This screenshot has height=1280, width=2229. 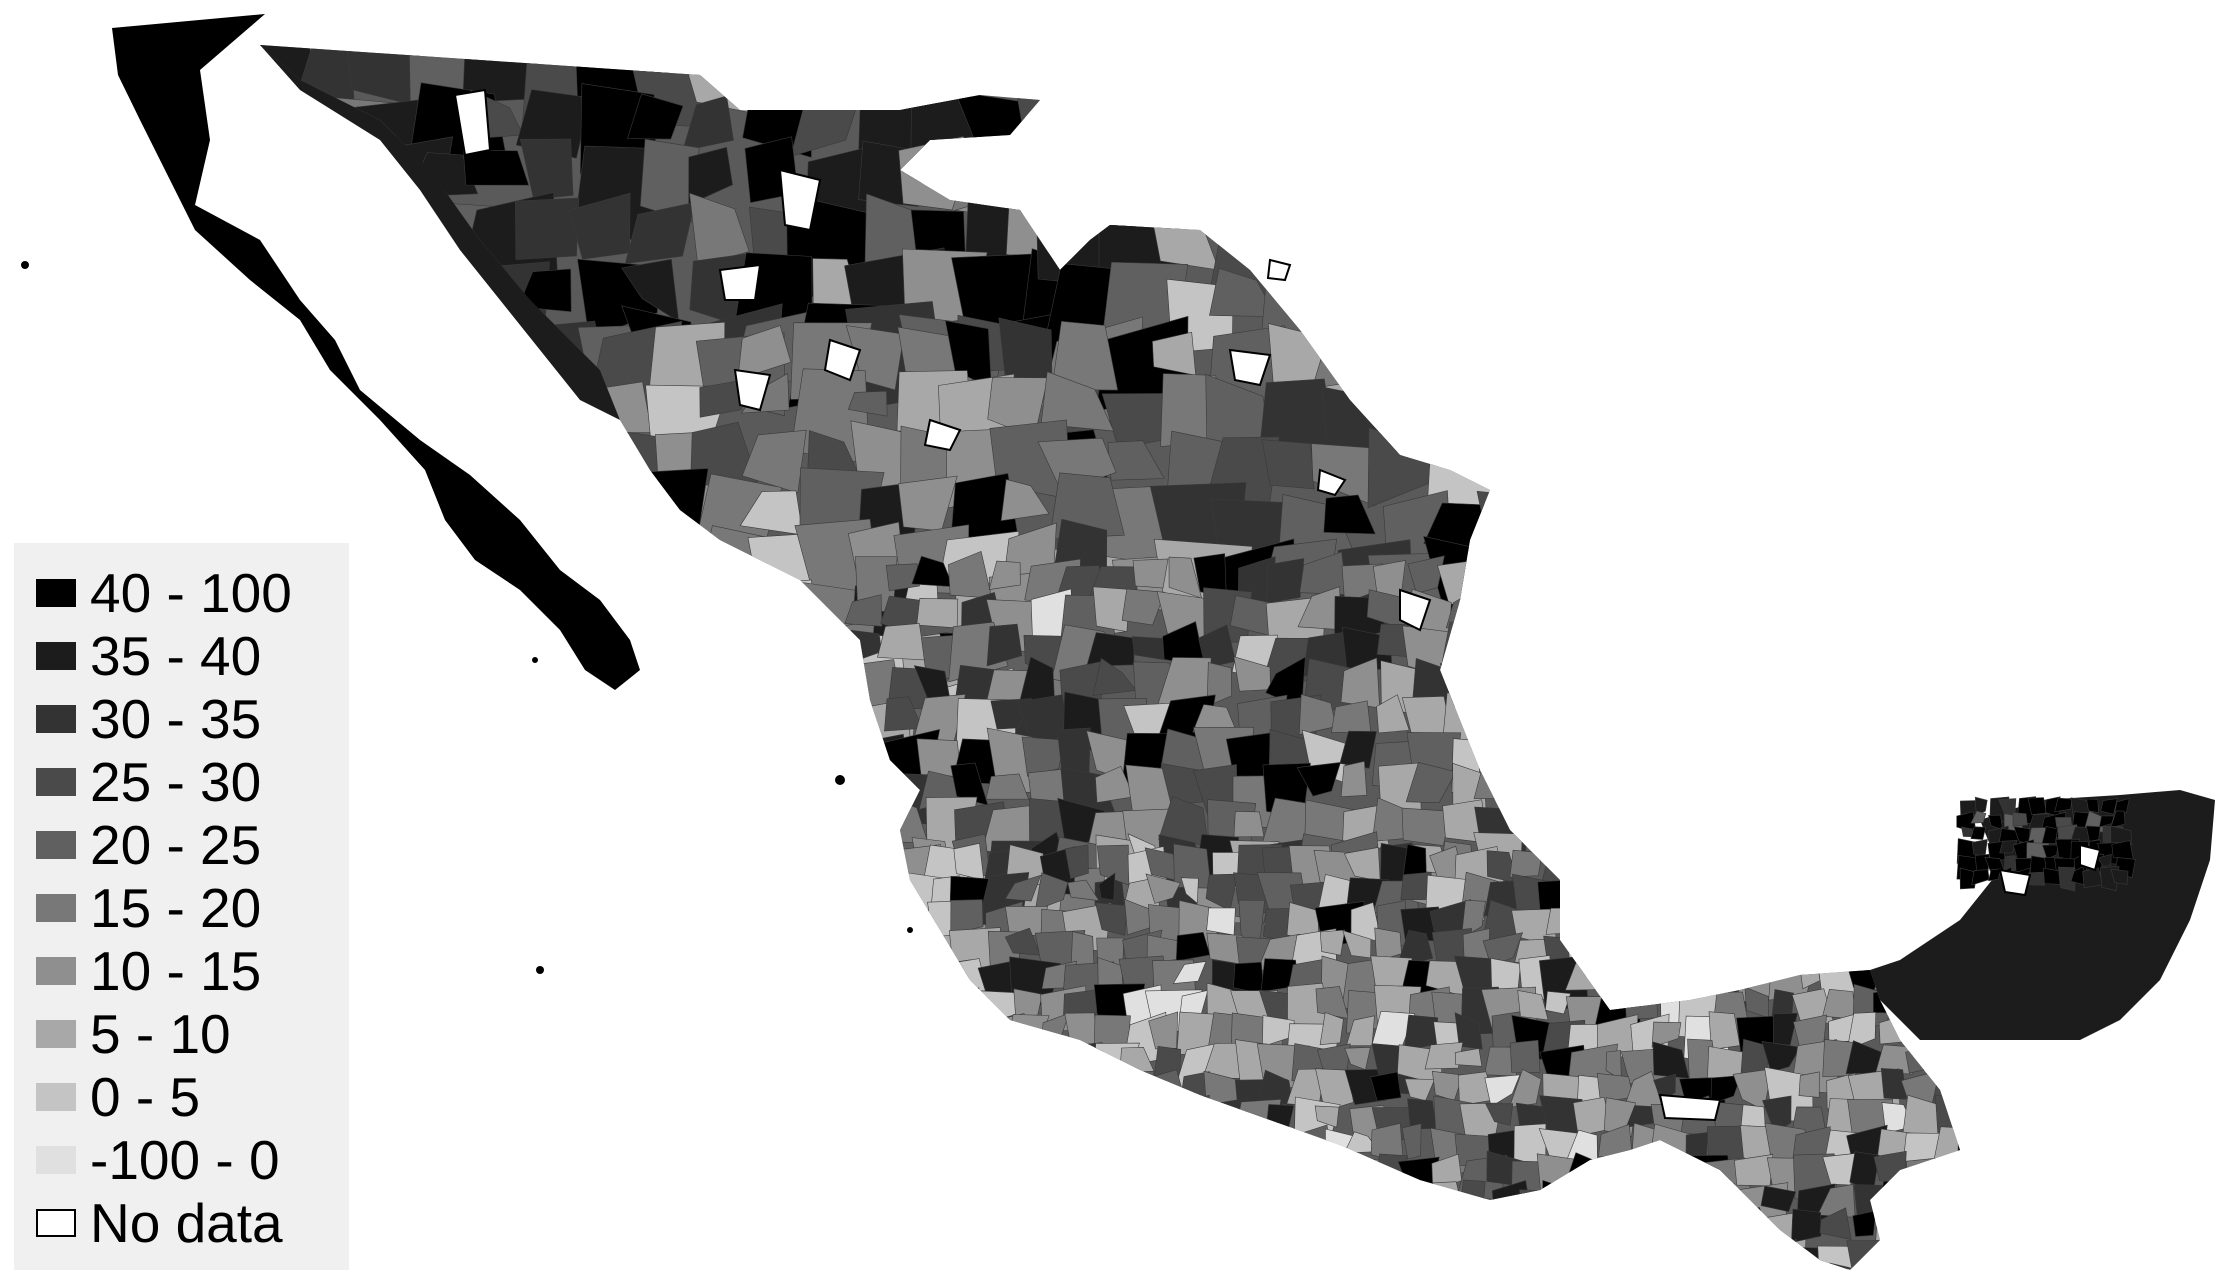 What do you see at coordinates (56, 1097) in the screenshot?
I see `legend-swatch` at bounding box center [56, 1097].